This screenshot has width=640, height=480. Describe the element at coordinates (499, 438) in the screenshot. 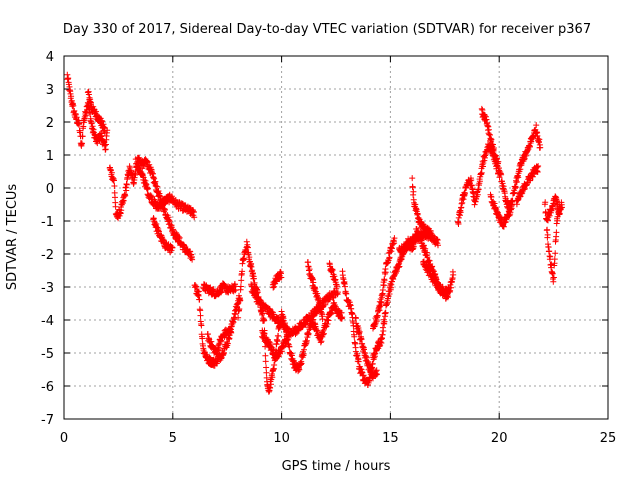

I see `x-tick-label: 20` at that location.